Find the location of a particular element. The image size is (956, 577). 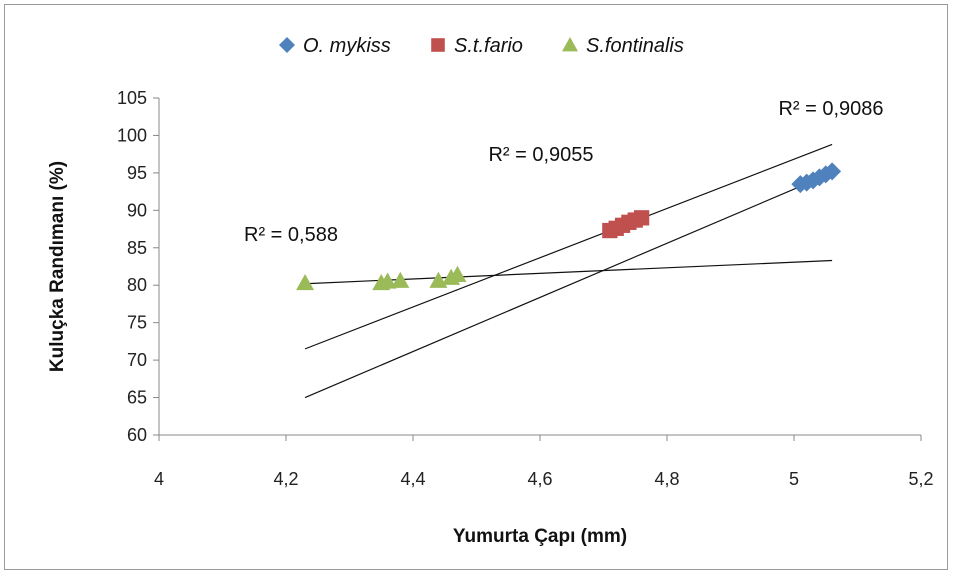

y-axis-title: Kuluçka Randımanı (%) is located at coordinates (57, 266).